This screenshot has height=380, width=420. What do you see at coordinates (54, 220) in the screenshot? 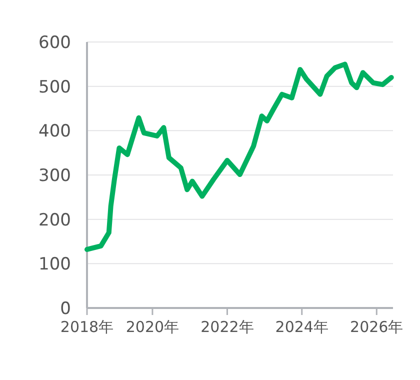
I see `y-tick-label: 200` at bounding box center [54, 220].